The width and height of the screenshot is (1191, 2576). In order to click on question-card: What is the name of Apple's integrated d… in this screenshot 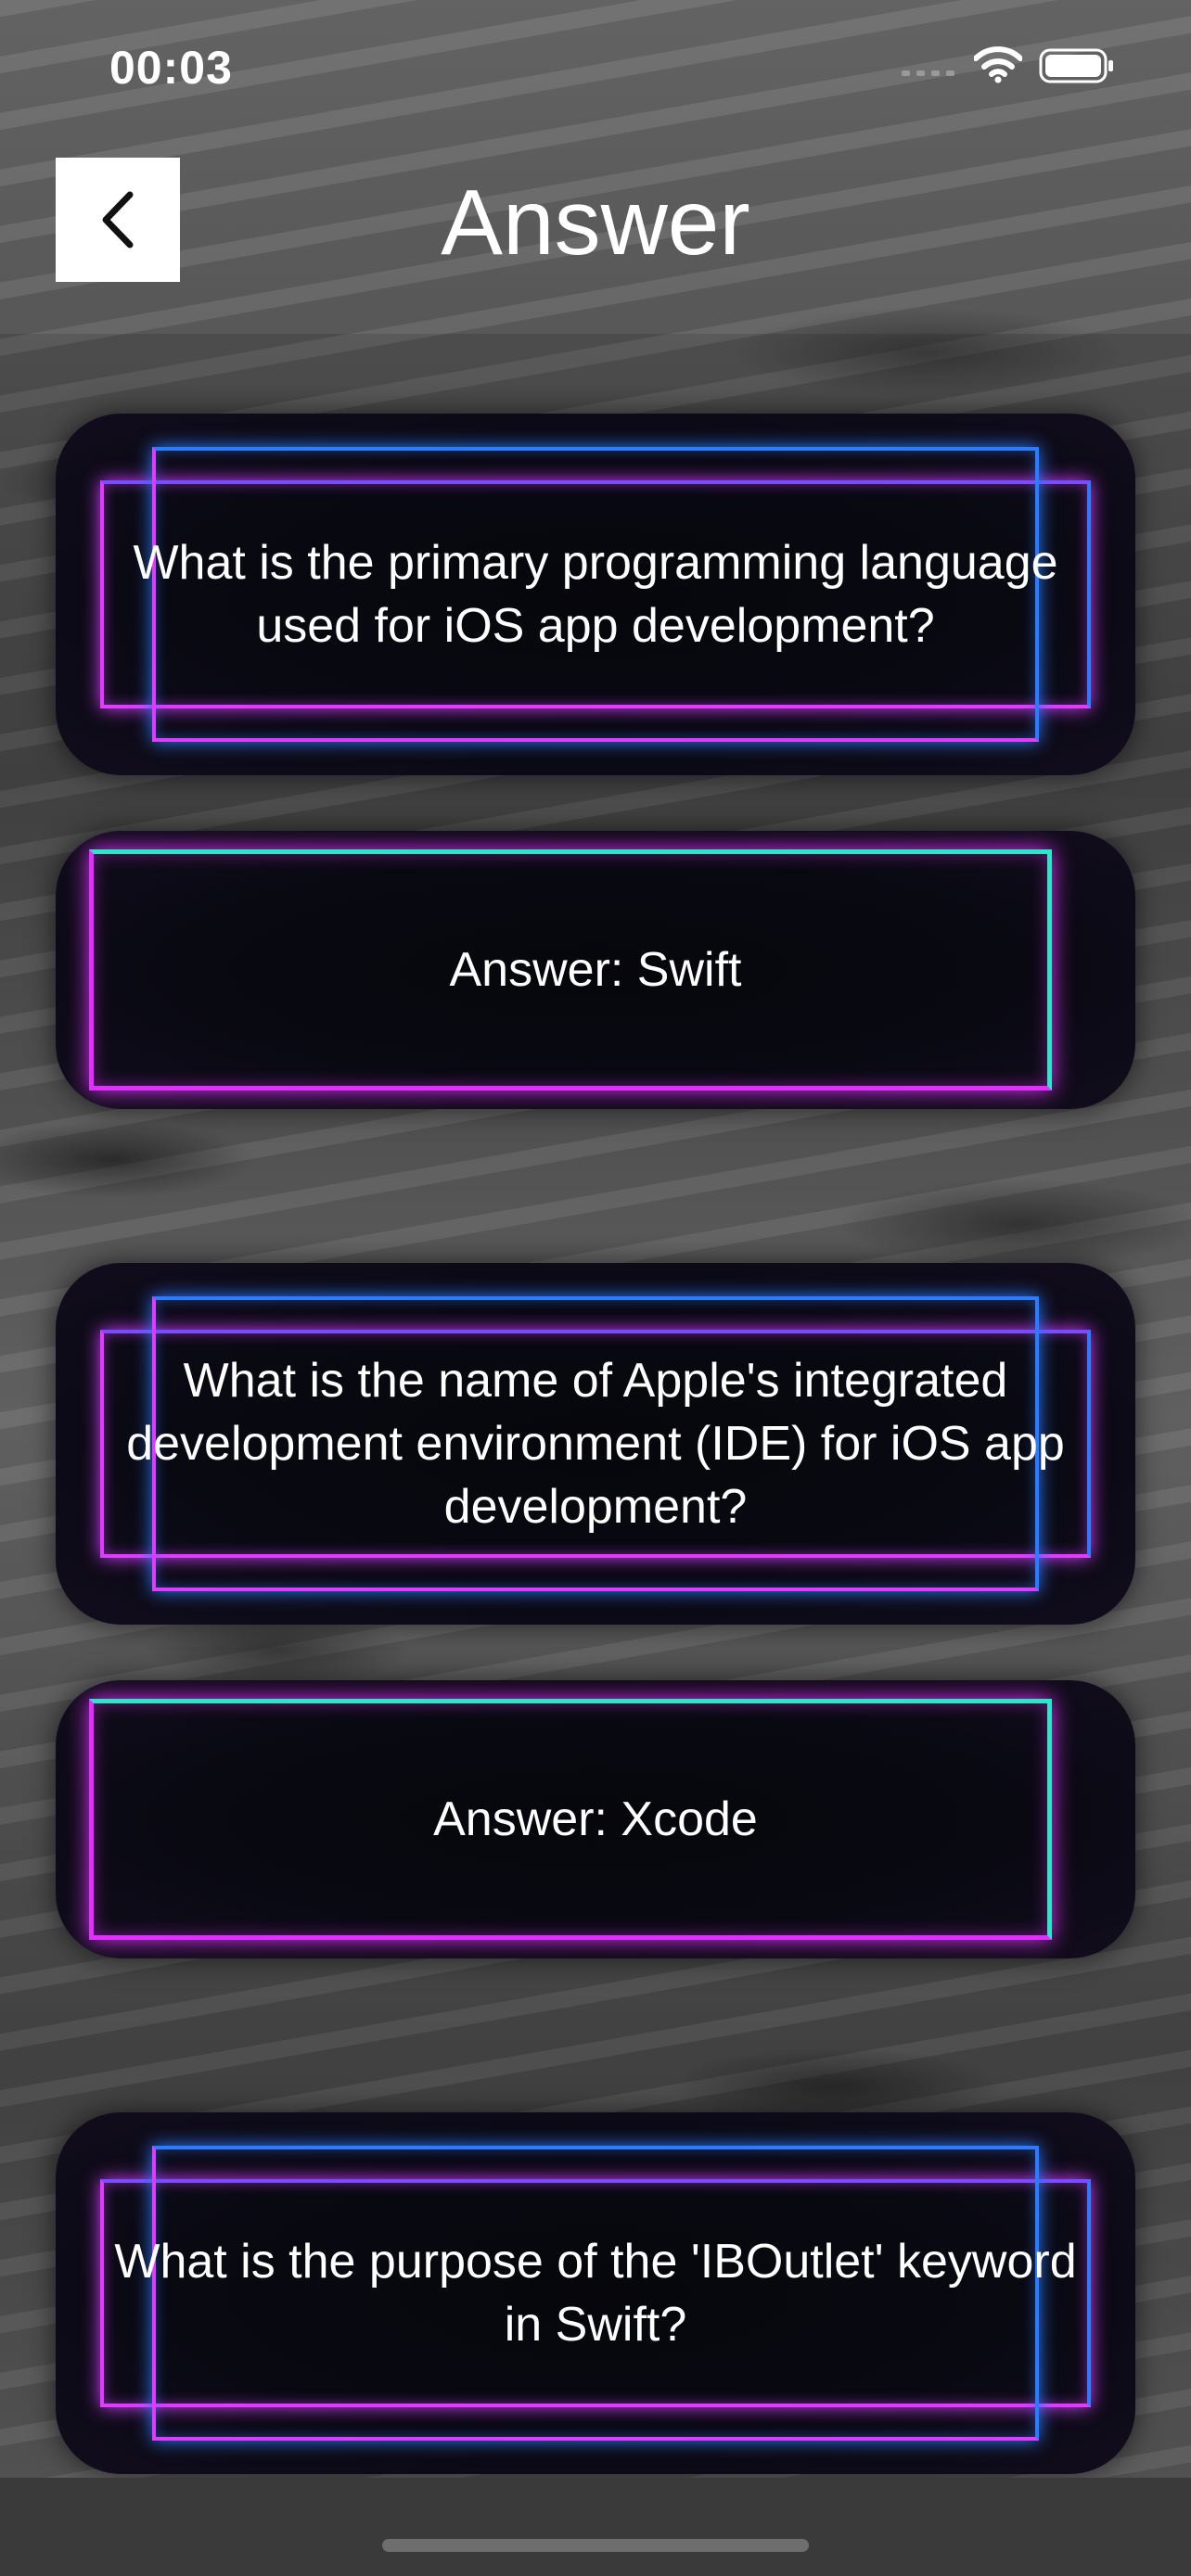, I will do `click(595, 1444)`.